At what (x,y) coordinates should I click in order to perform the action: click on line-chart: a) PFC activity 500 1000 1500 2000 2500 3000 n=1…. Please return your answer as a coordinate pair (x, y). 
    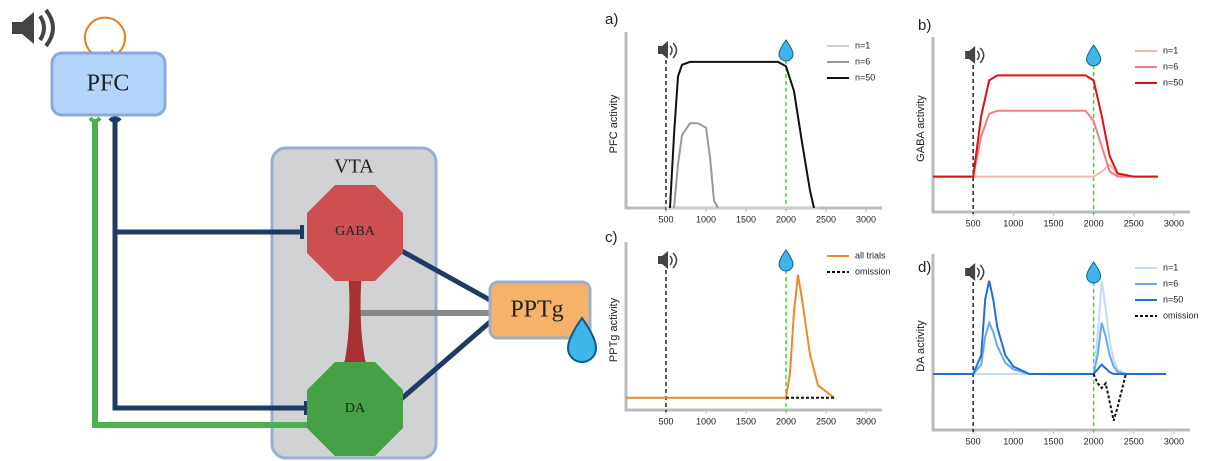
    Looking at the image, I should click on (743, 117).